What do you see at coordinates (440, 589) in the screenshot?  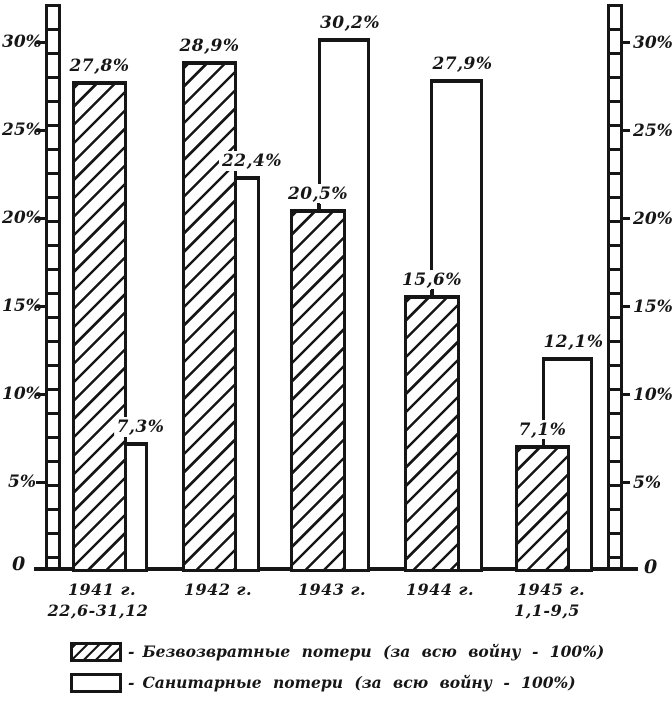 I see `x-label-1944: 1944 г.` at bounding box center [440, 589].